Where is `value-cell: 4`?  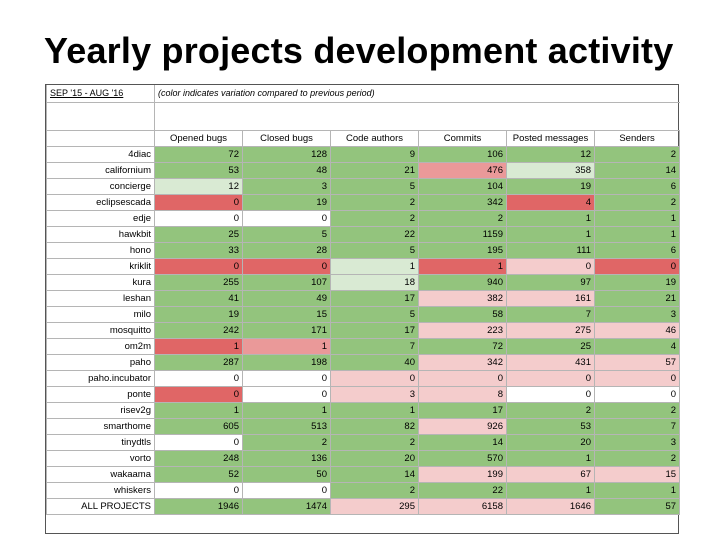 value-cell: 4 is located at coordinates (637, 346).